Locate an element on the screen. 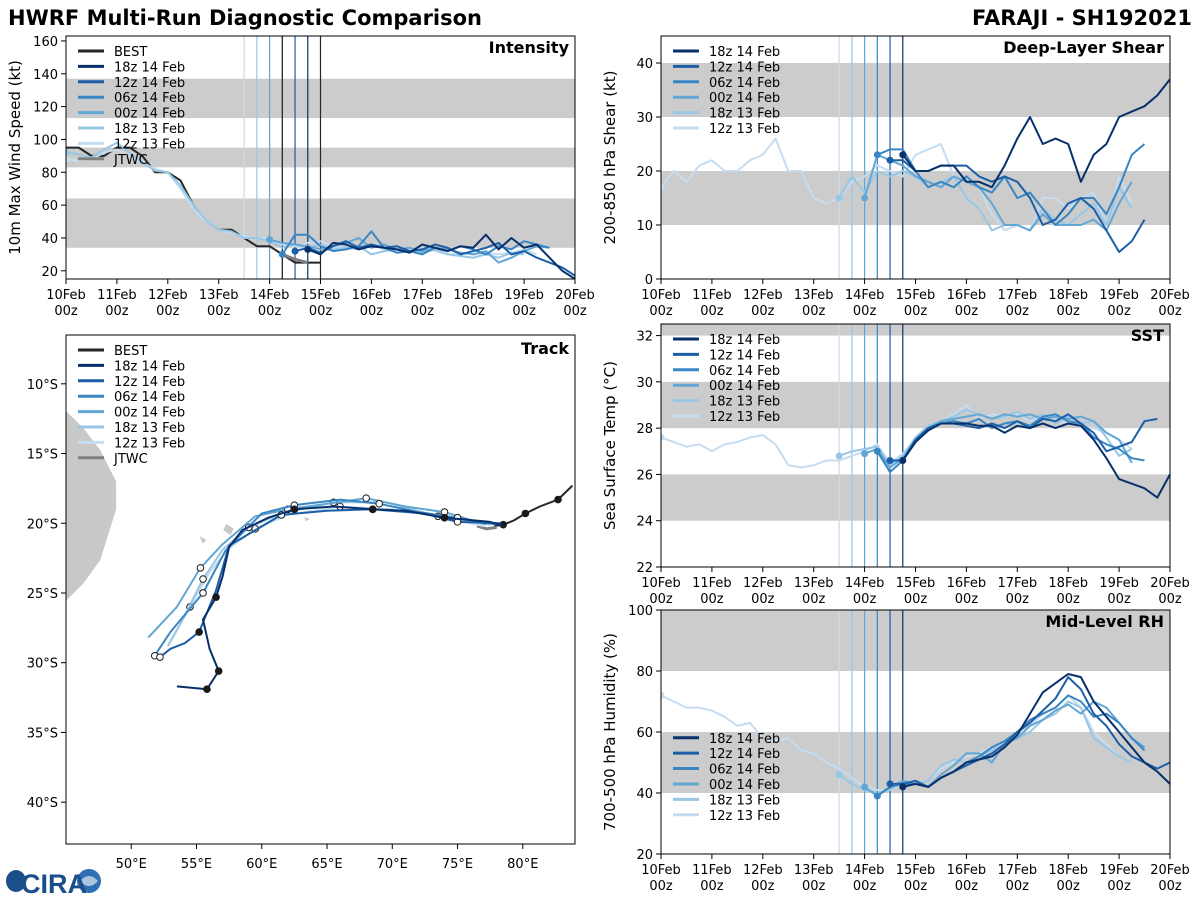 Image resolution: width=1200 pixels, height=900 pixels. sst-init-point-12z-14-feb is located at coordinates (890, 461).